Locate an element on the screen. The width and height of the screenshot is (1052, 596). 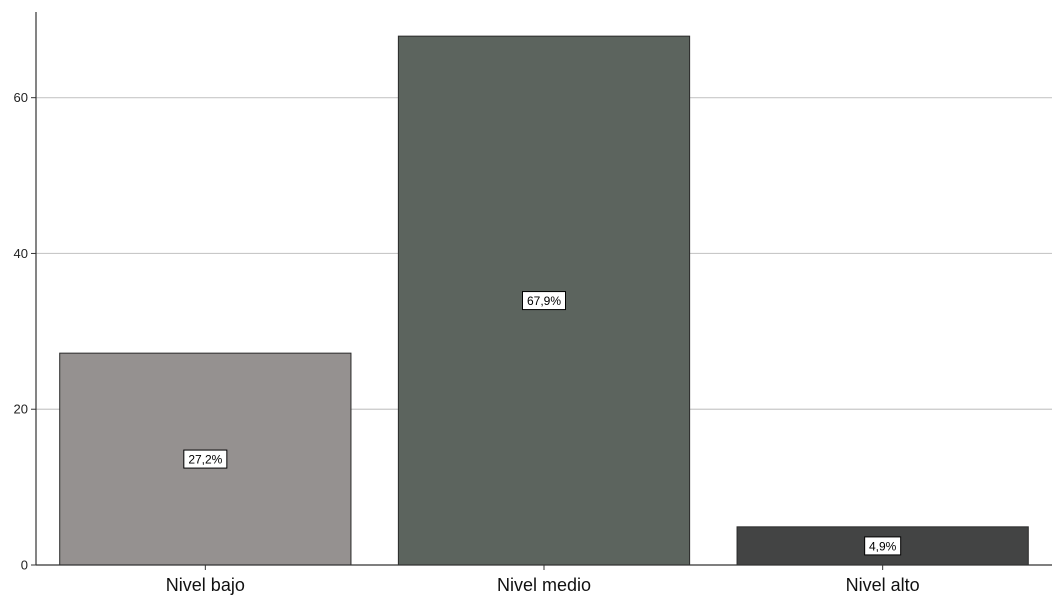
x-axis-ticks: Nivel bajo Nivel medio Nivel alto is located at coordinates (543, 580).